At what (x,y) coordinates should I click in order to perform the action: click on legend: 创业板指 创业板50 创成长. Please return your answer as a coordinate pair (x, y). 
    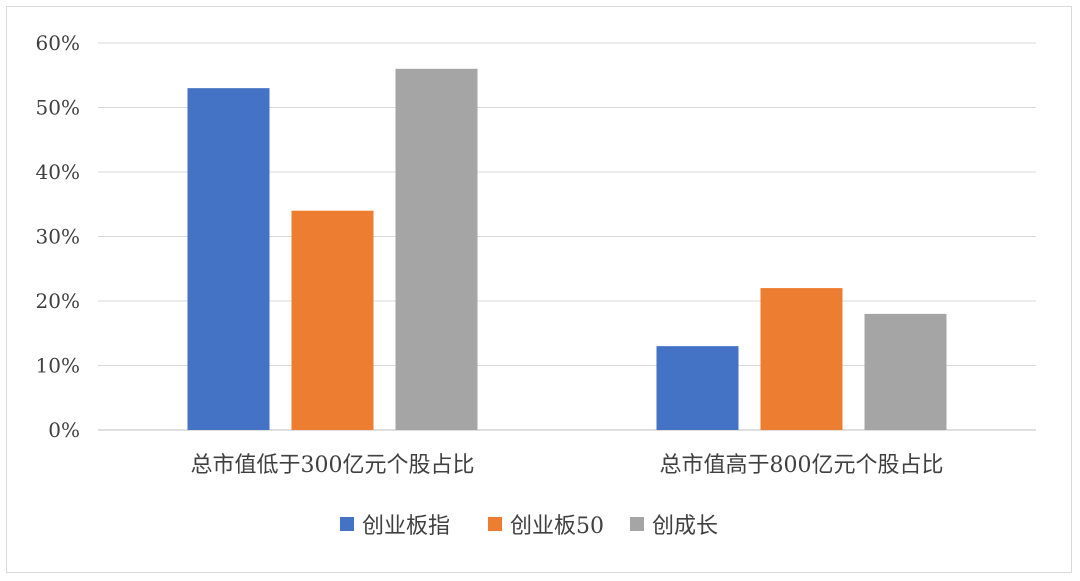
    Looking at the image, I should click on (529, 526).